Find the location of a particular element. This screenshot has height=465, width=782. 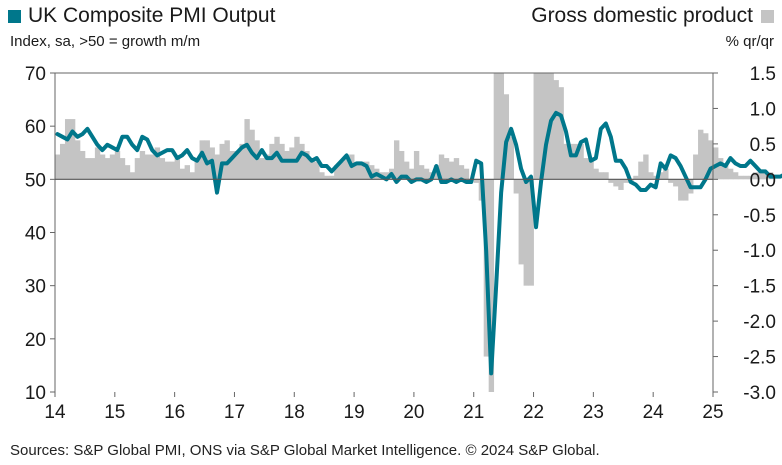

x-tick-label: 24 is located at coordinates (654, 412).